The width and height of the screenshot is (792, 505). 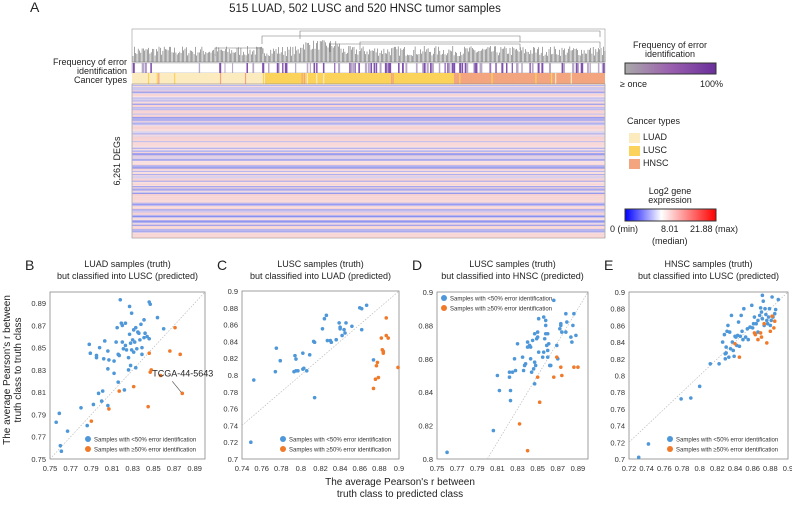 I want to click on y-tick-label: 0.76, so click(x=230, y=409).